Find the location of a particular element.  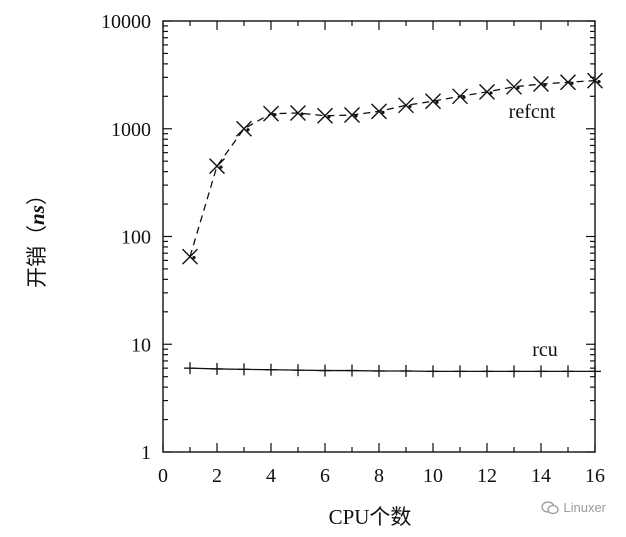

watermark: Linuxer is located at coordinates (573, 507).